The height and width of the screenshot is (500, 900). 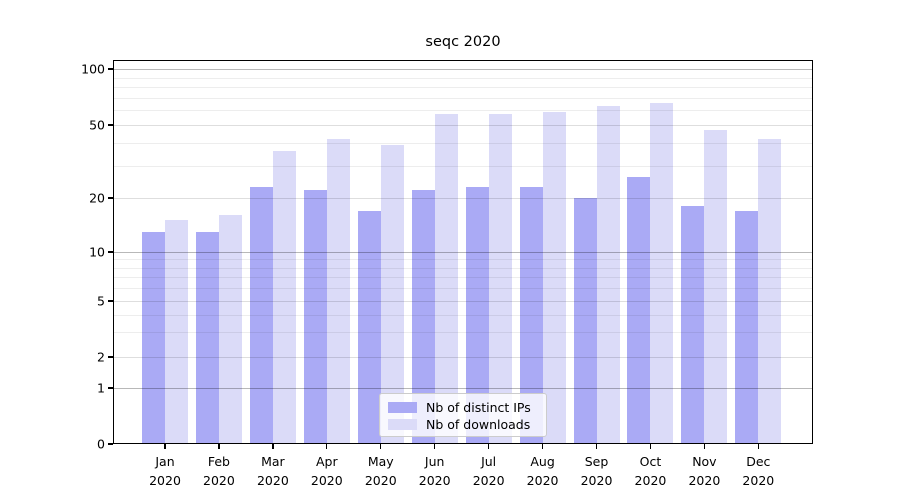 What do you see at coordinates (542, 461) in the screenshot?
I see `x-tick-month: Aug` at bounding box center [542, 461].